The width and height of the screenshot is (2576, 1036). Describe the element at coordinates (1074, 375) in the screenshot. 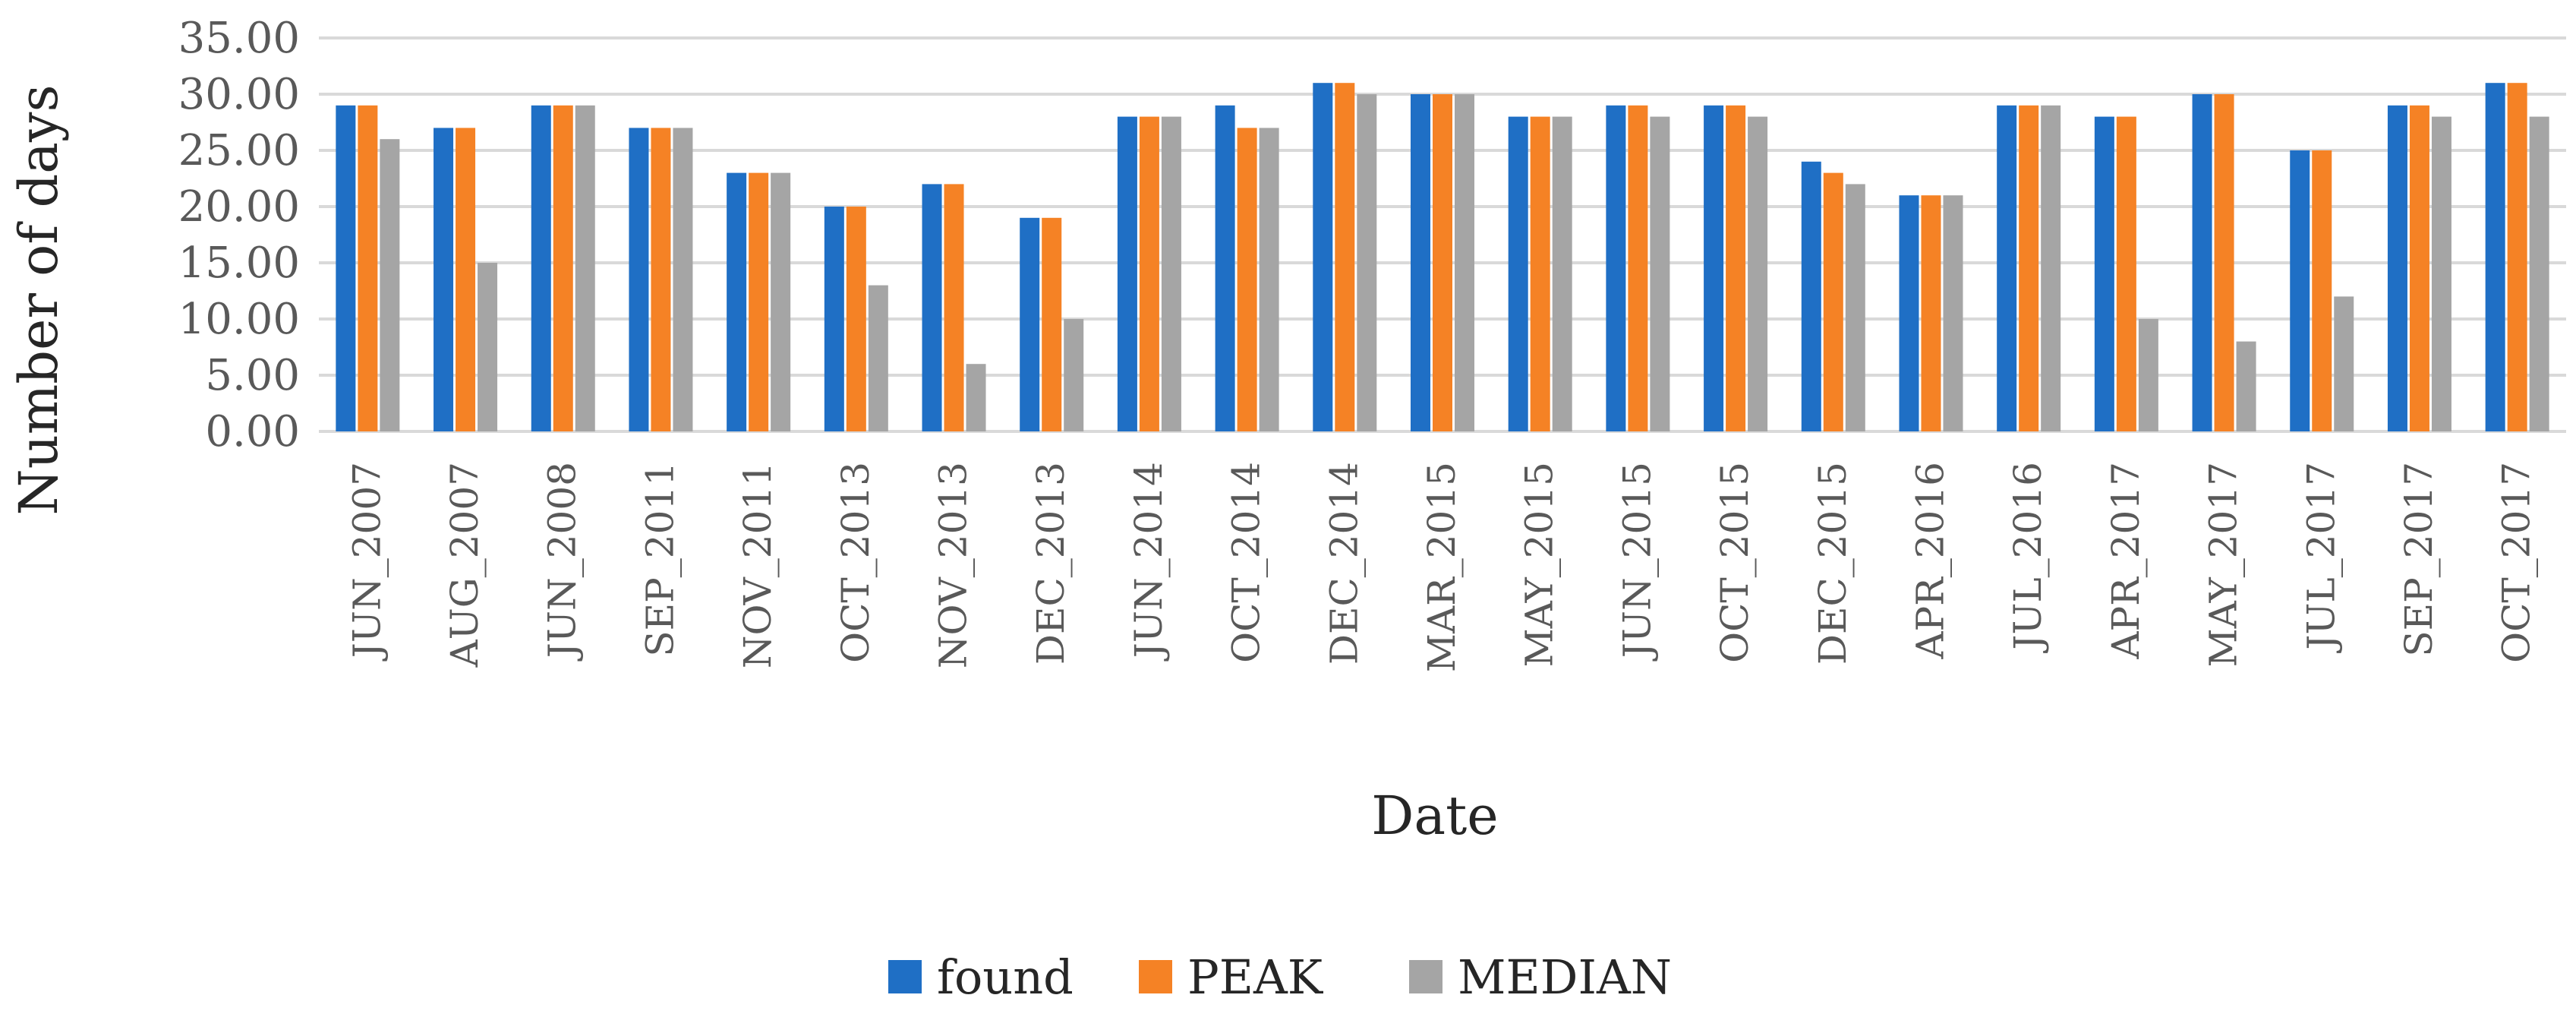

I see `bar-median-dec_2013` at that location.